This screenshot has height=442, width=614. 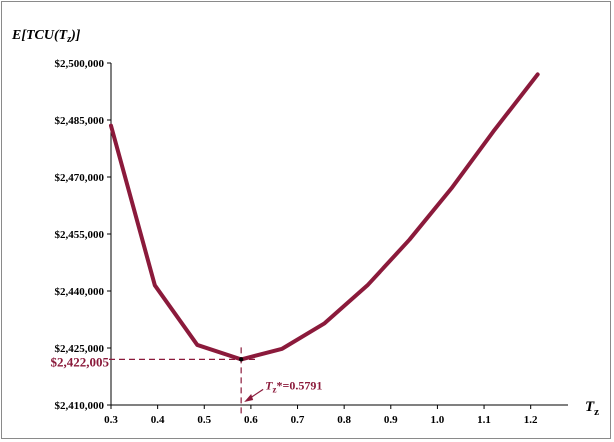 What do you see at coordinates (438, 420) in the screenshot?
I see `x-tick-label: 1.0` at bounding box center [438, 420].